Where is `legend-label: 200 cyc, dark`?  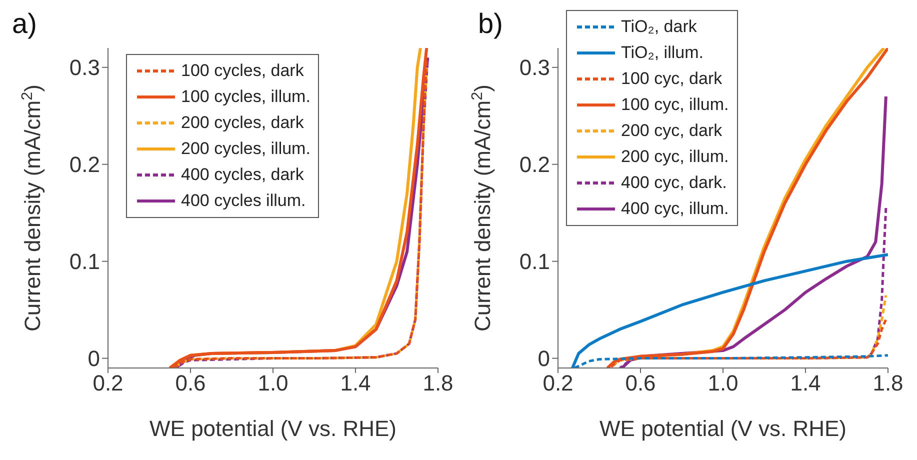
legend-label: 200 cyc, dark is located at coordinates (671, 131).